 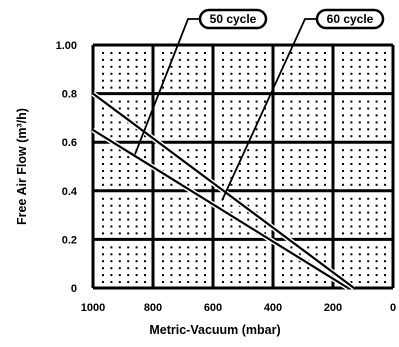 I want to click on x-tick-label: 400, so click(x=273, y=308).